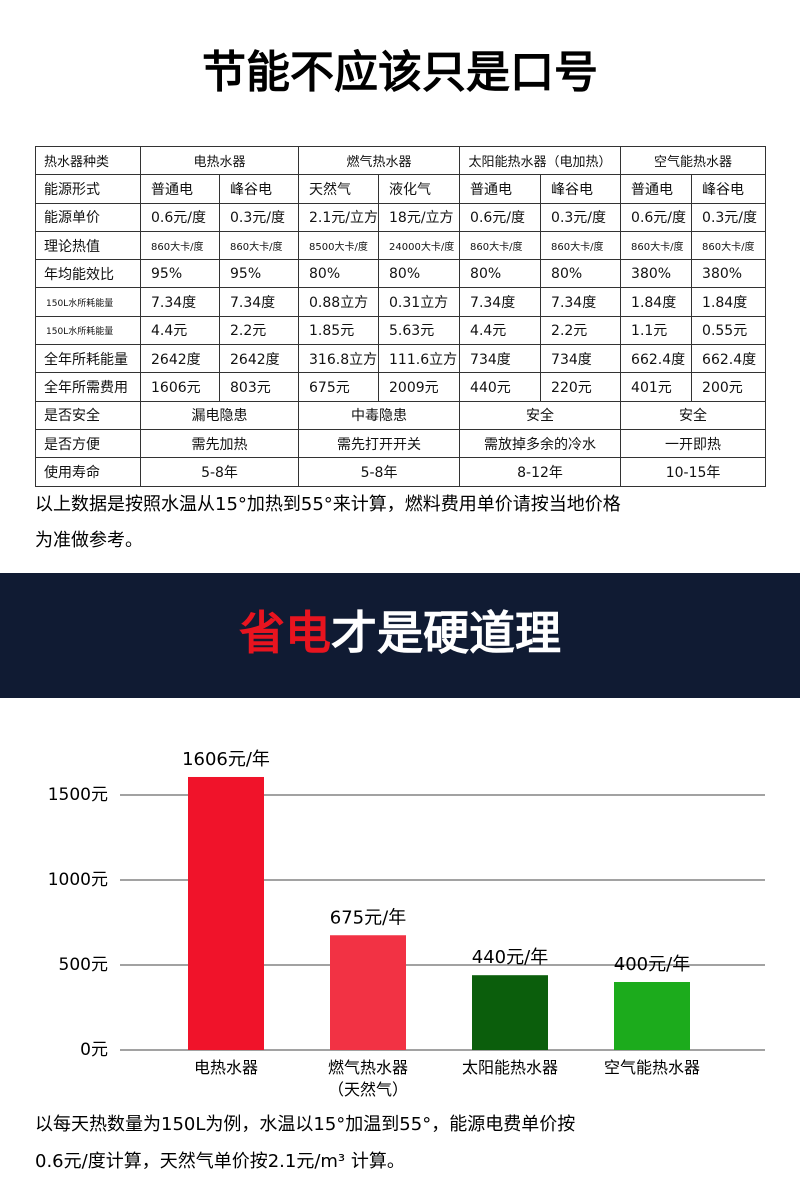 The image size is (800, 1200). Describe the element at coordinates (729, 302) in the screenshot. I see `table-cell: 1.84度` at that location.